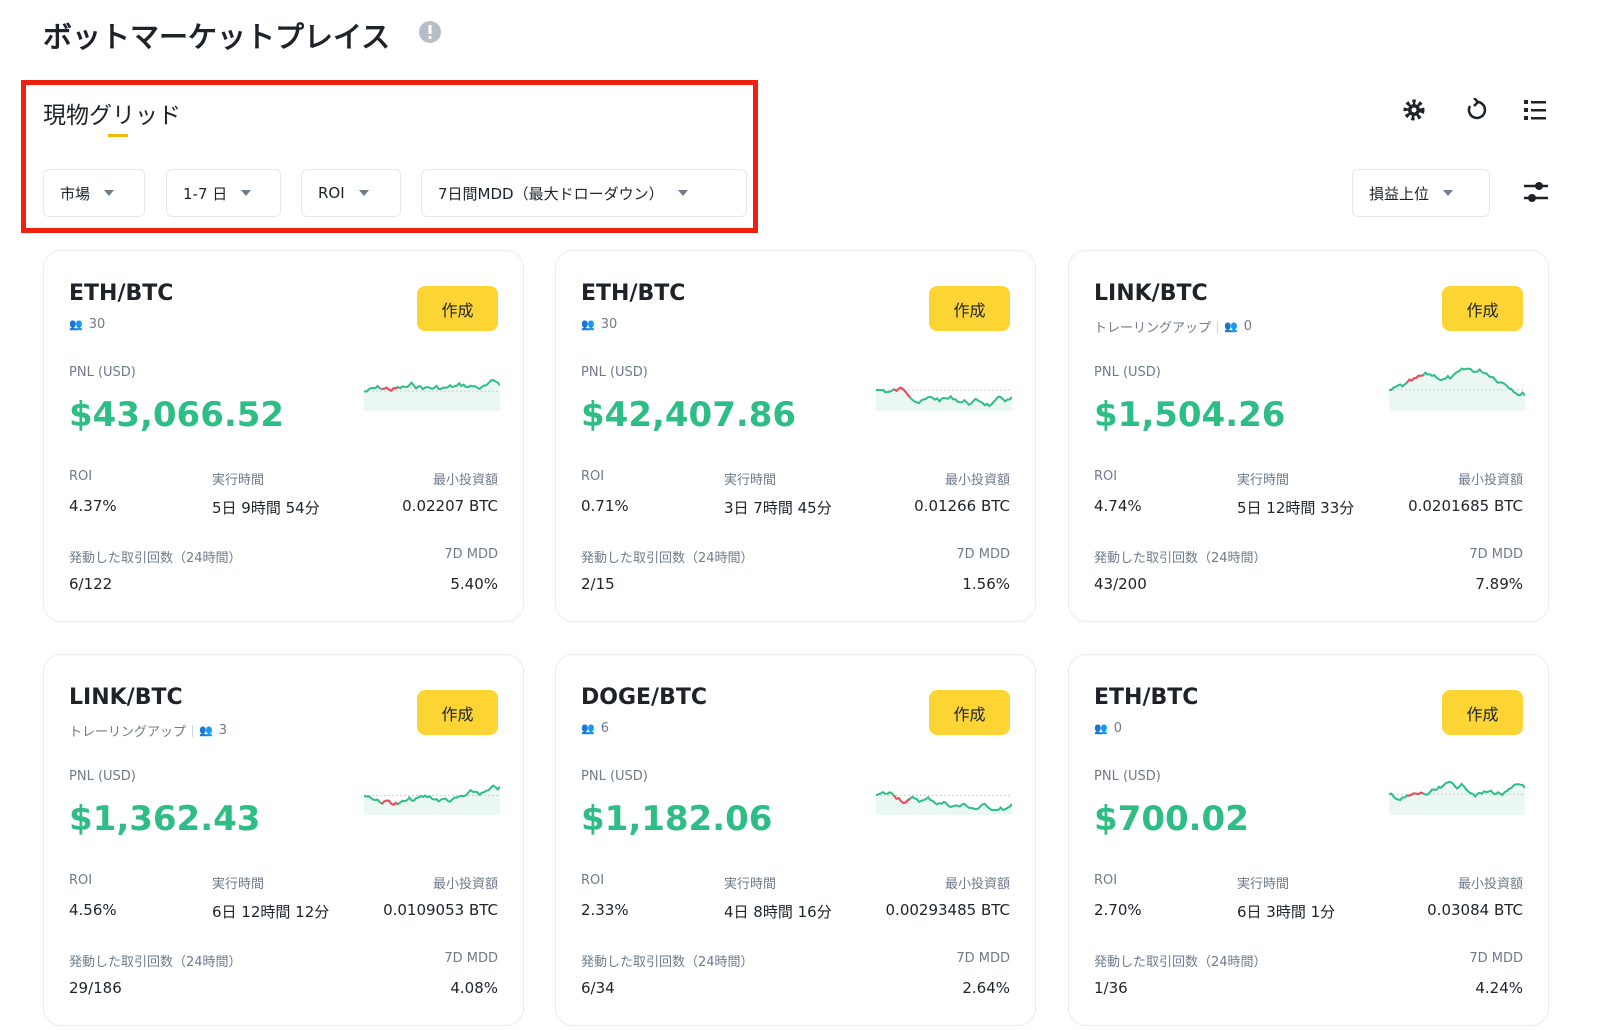 This screenshot has height=1030, width=1600. I want to click on pnl-value: $700.02, so click(1171, 819).